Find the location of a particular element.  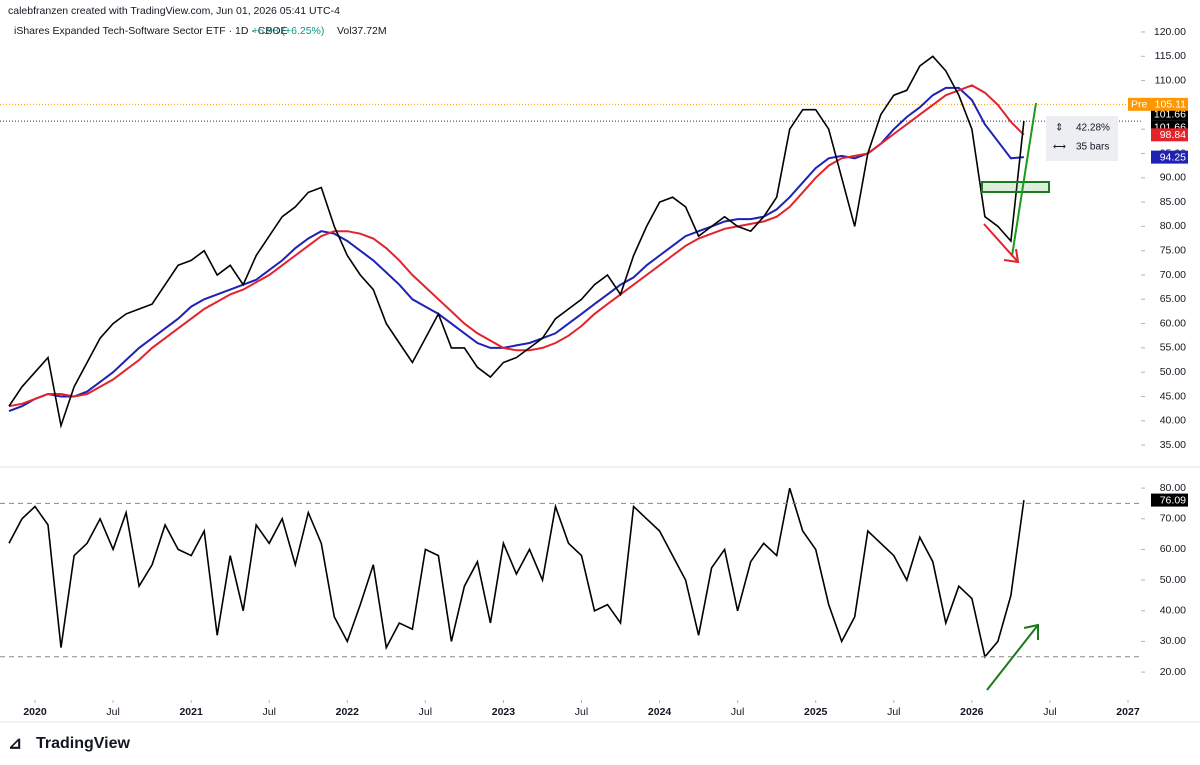

y-tick-label: 65.00 is located at coordinates (1173, 299).